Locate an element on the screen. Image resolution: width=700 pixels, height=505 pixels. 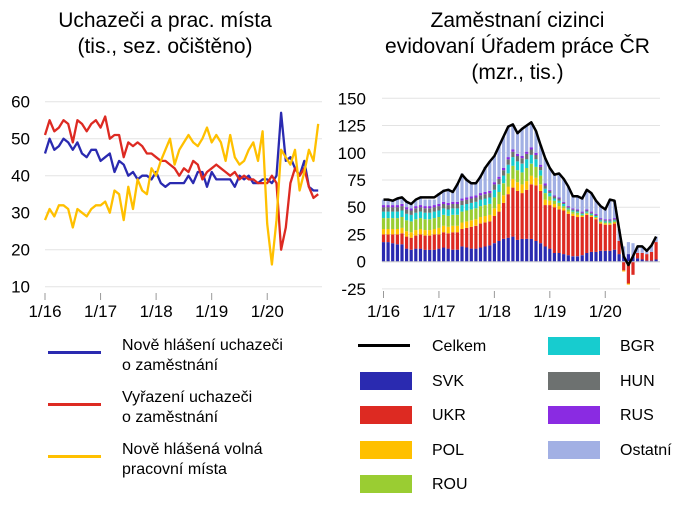
left-x-tick-label: 1/20 is located at coordinates (267, 311).